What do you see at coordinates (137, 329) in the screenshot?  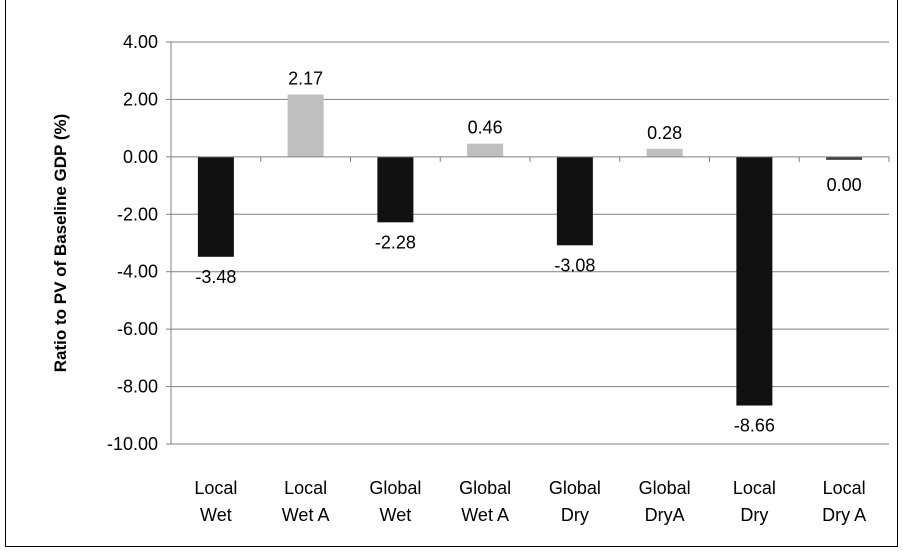 I see `y-tick-label: -6.00` at bounding box center [137, 329].